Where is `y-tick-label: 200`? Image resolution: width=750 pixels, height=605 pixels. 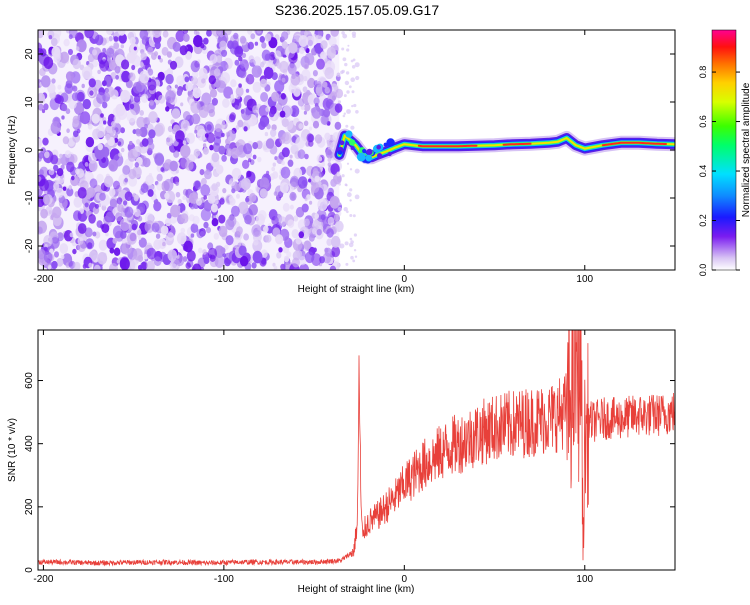 y-tick-label: 200 is located at coordinates (29, 506).